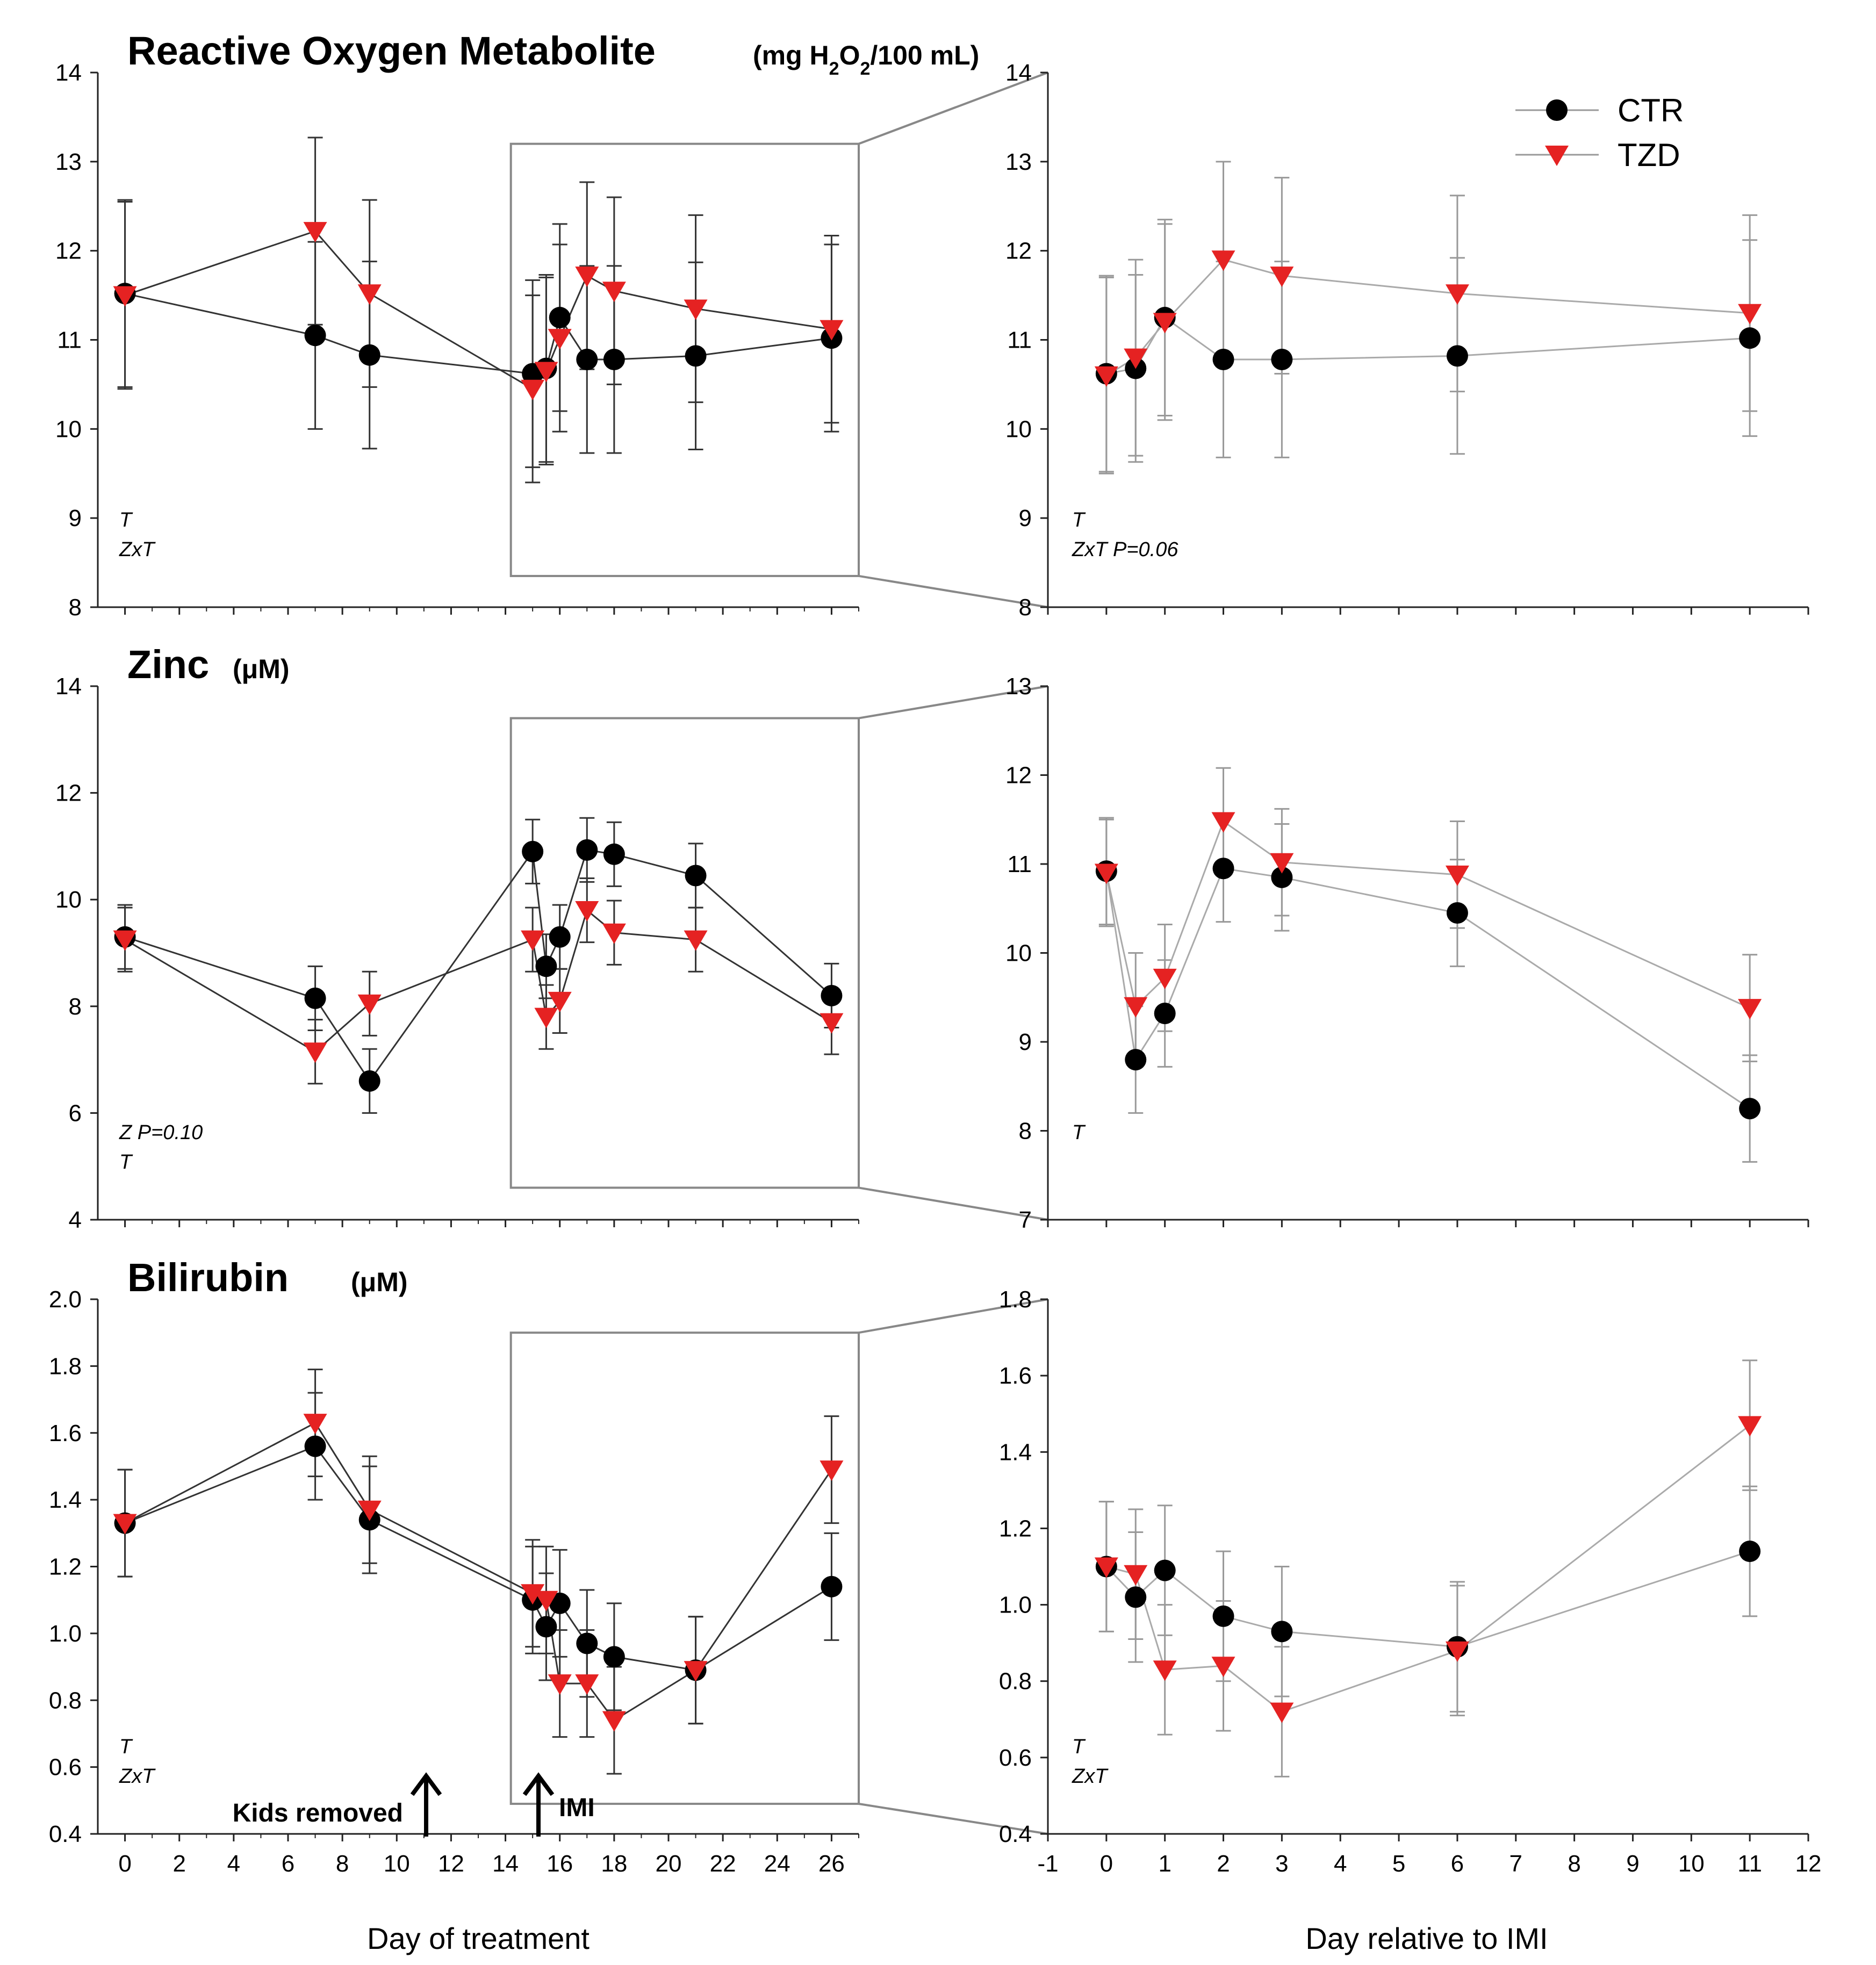 The width and height of the screenshot is (1876, 1965). I want to click on zoom-connector-top, so click(953, 702).